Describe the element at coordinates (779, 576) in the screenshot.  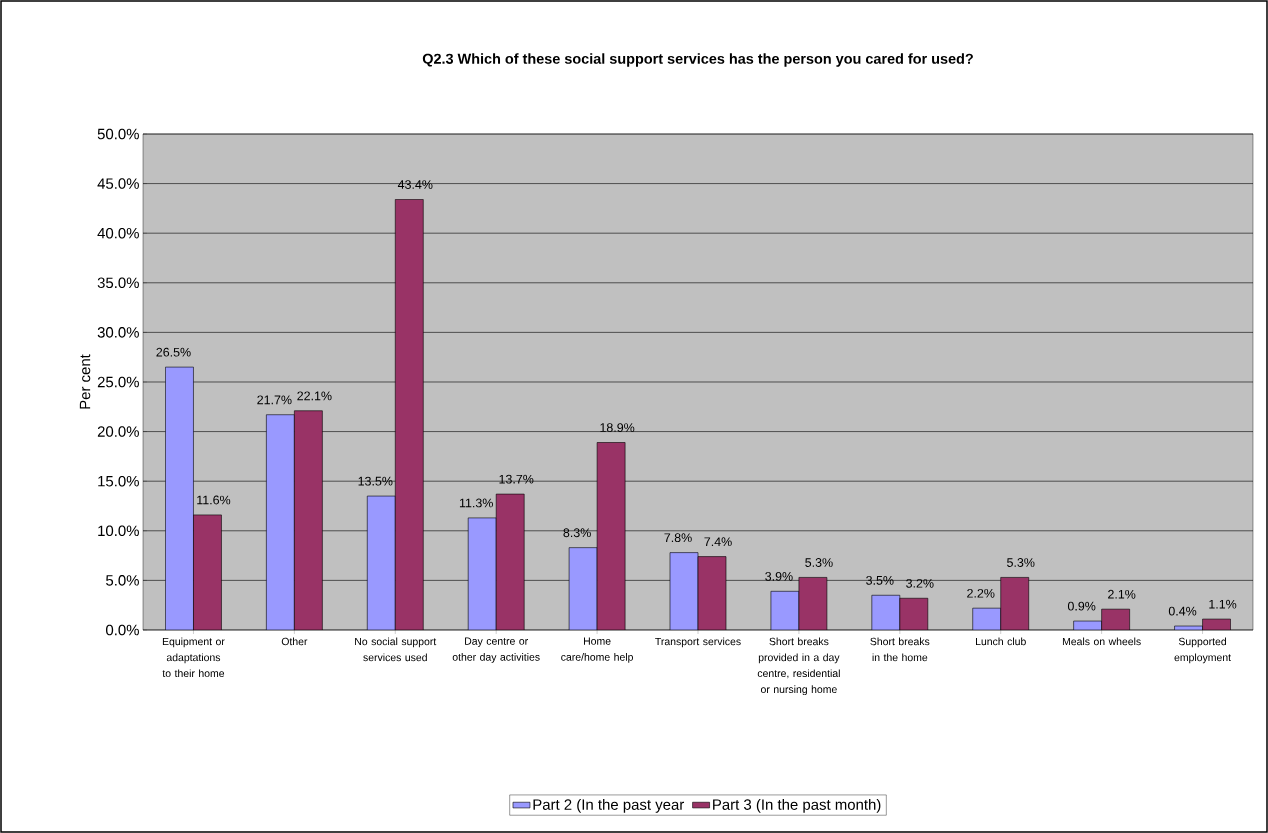
I see `data-label: 3.9%` at that location.